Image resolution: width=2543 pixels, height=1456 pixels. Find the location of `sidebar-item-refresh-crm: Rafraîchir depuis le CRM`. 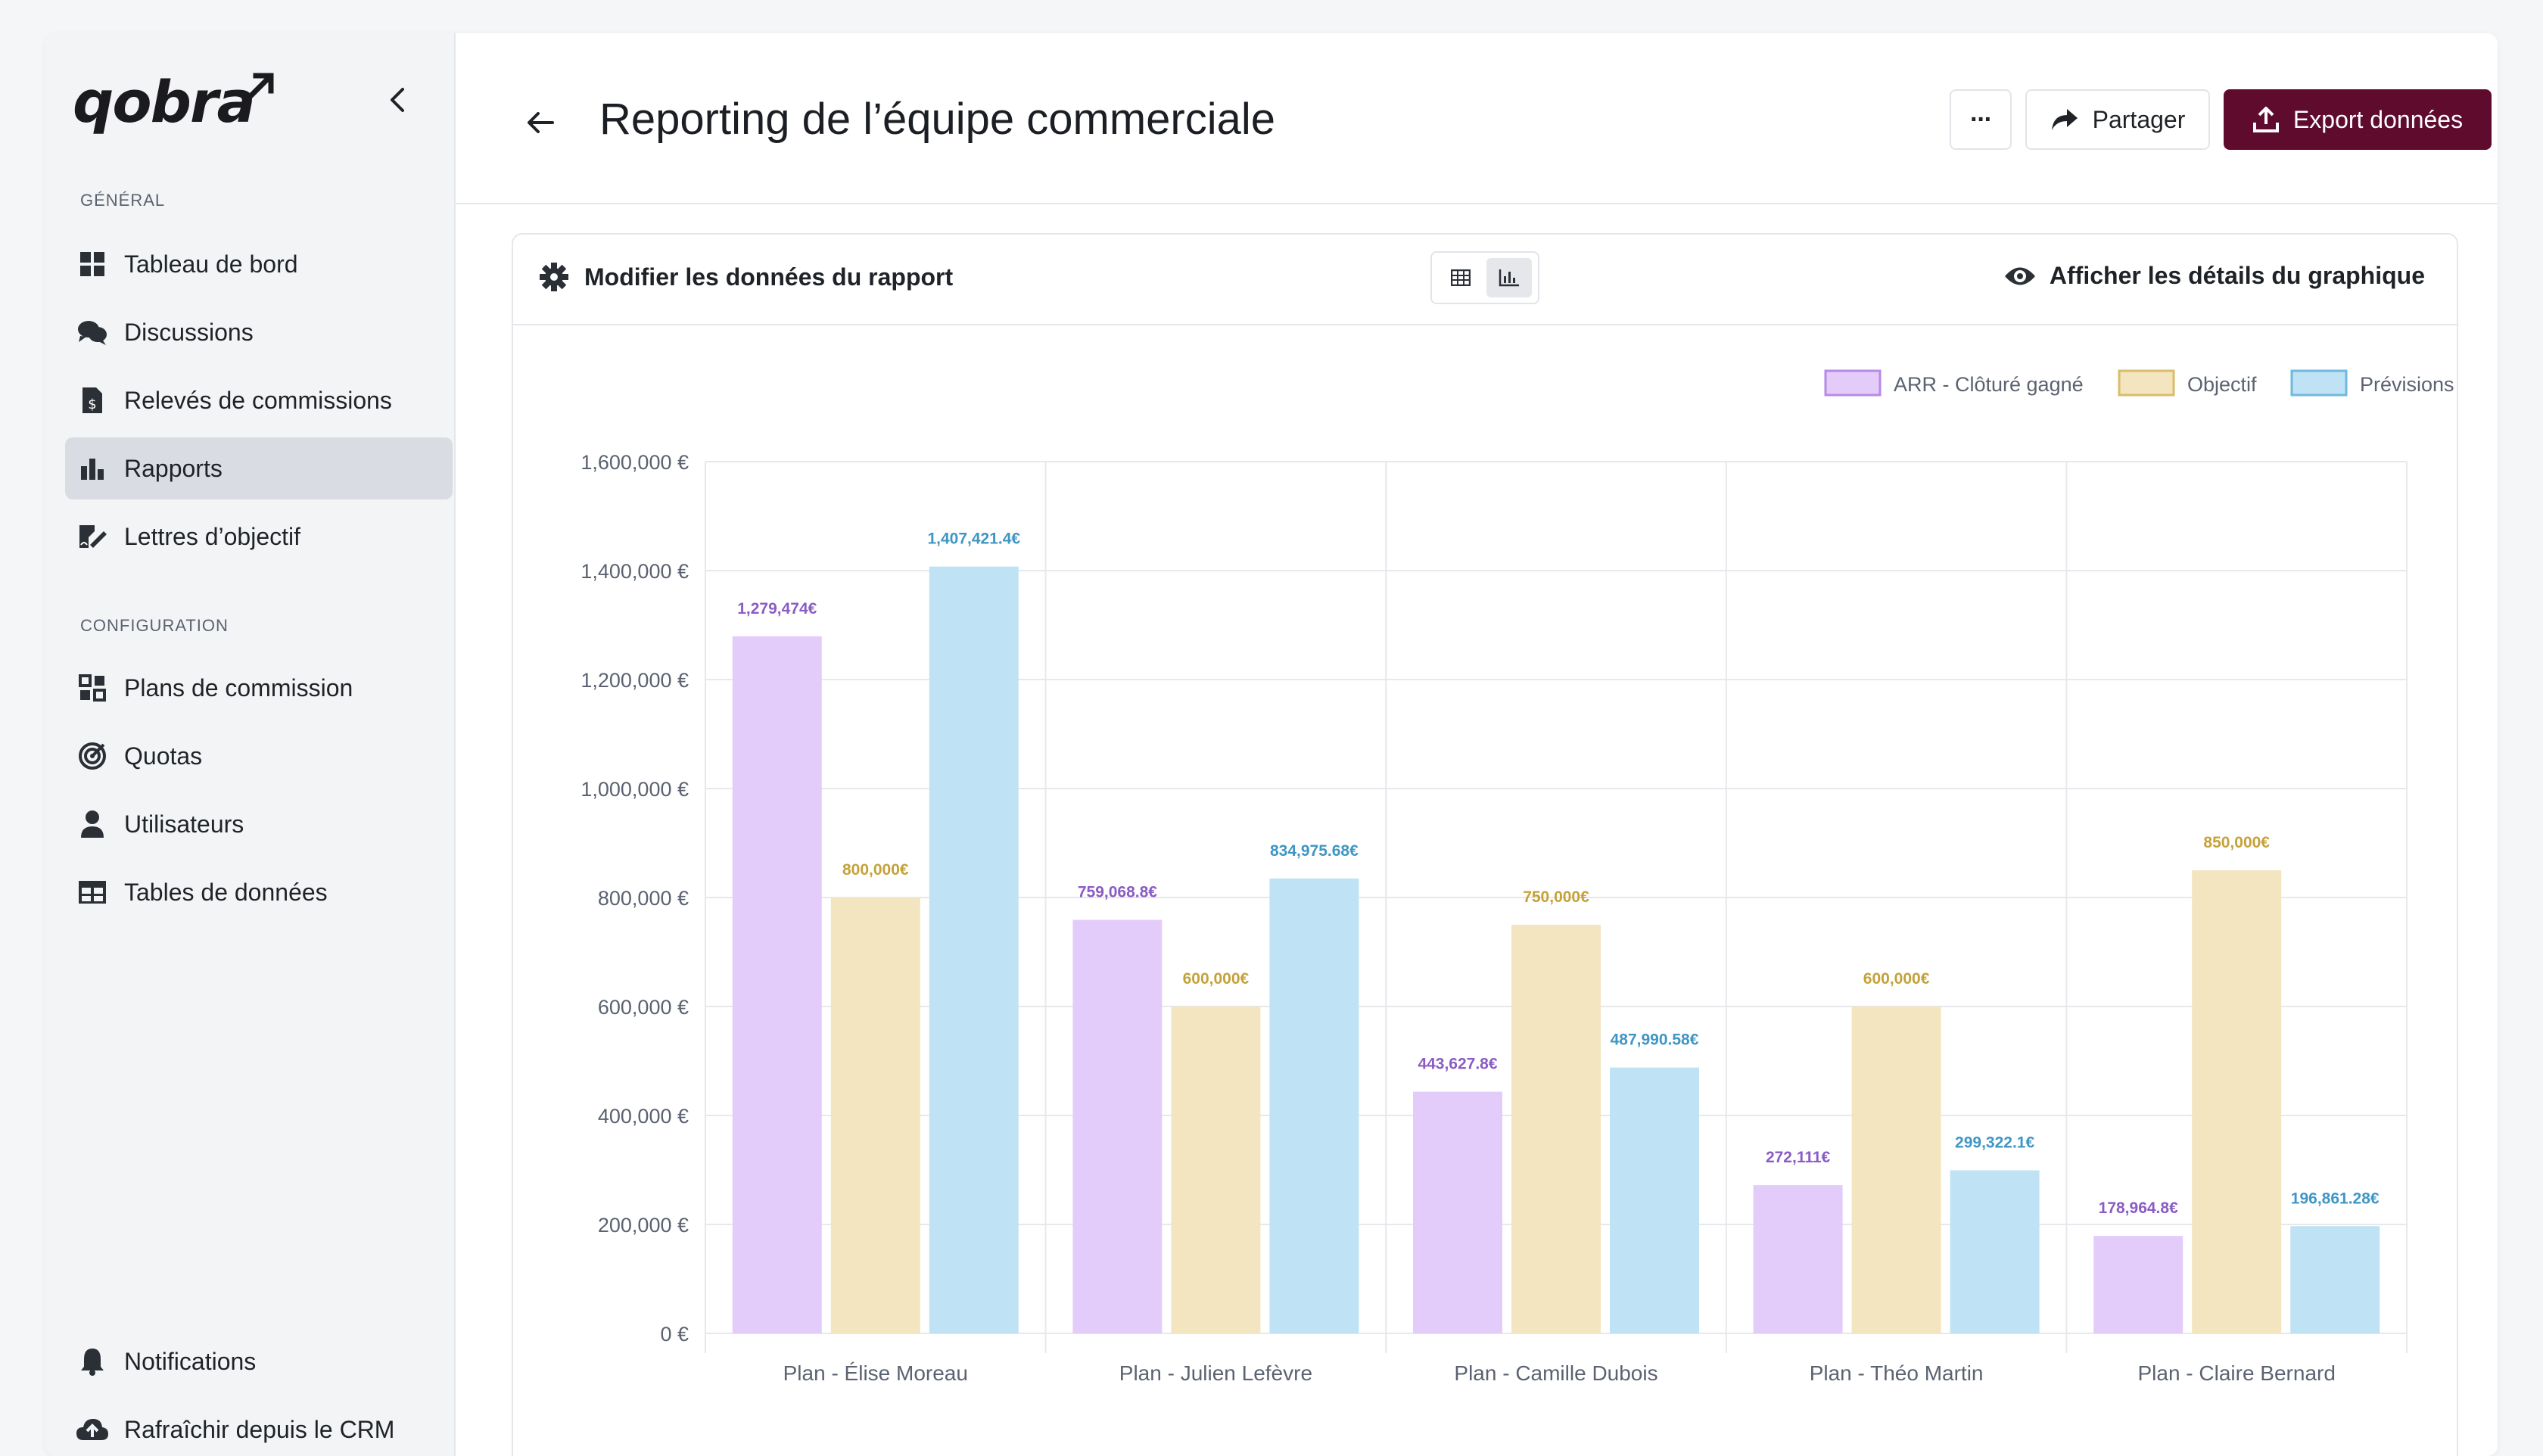

sidebar-item-refresh-crm: Rafraîchir depuis le CRM is located at coordinates (259, 1427).